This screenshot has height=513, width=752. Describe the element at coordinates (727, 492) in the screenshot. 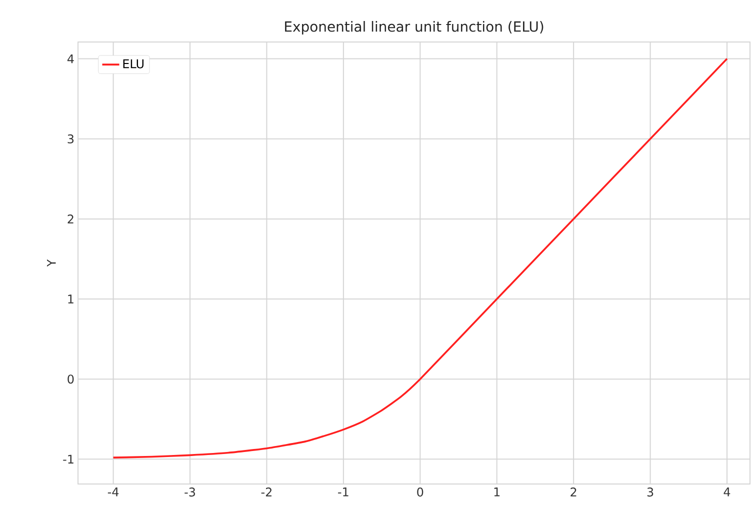

I see `x-tick-label: 4` at that location.